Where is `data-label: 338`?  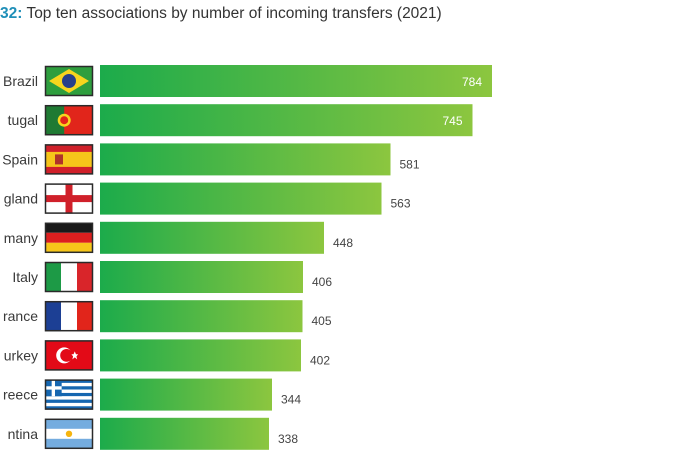
data-label: 338 is located at coordinates (288, 439).